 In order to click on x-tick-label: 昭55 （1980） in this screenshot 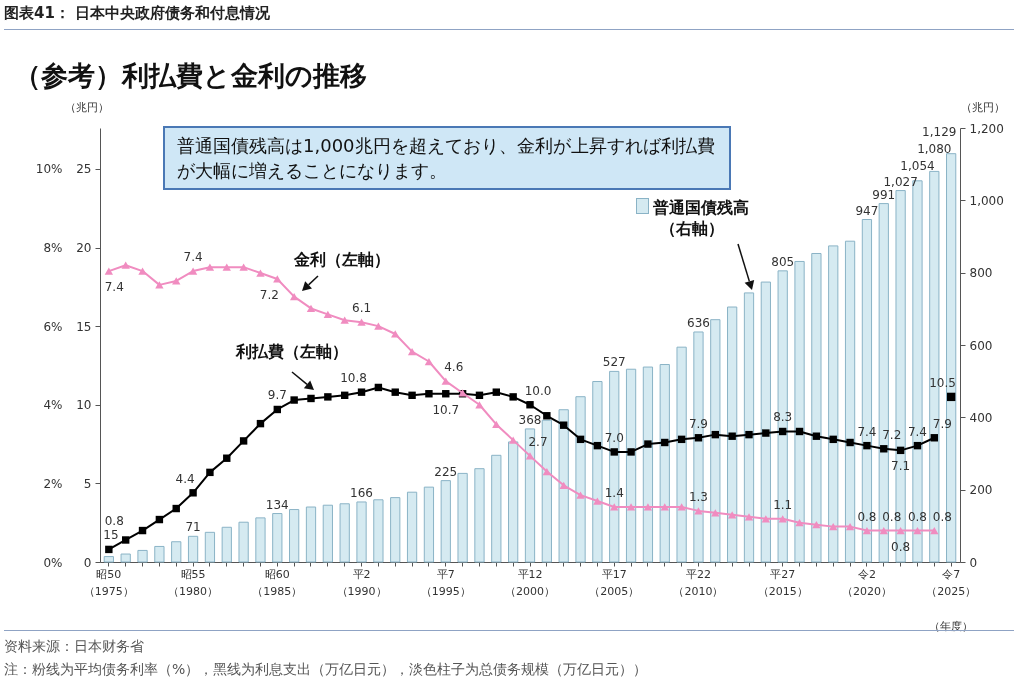, I will do `click(193, 582)`.